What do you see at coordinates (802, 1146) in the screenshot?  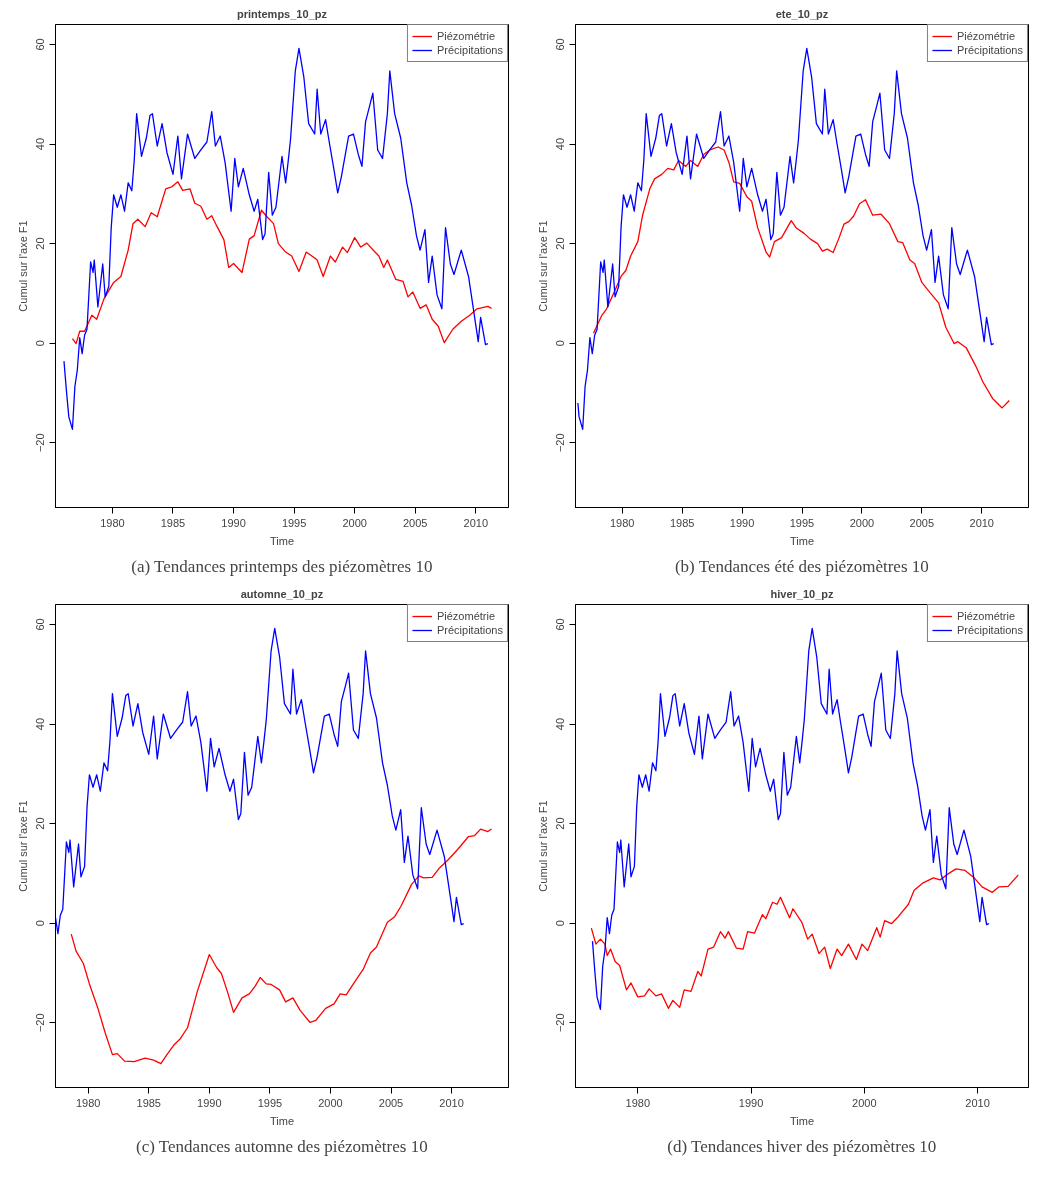 I see `text: (d) Tendances hiver des piézomètres 10` at bounding box center [802, 1146].